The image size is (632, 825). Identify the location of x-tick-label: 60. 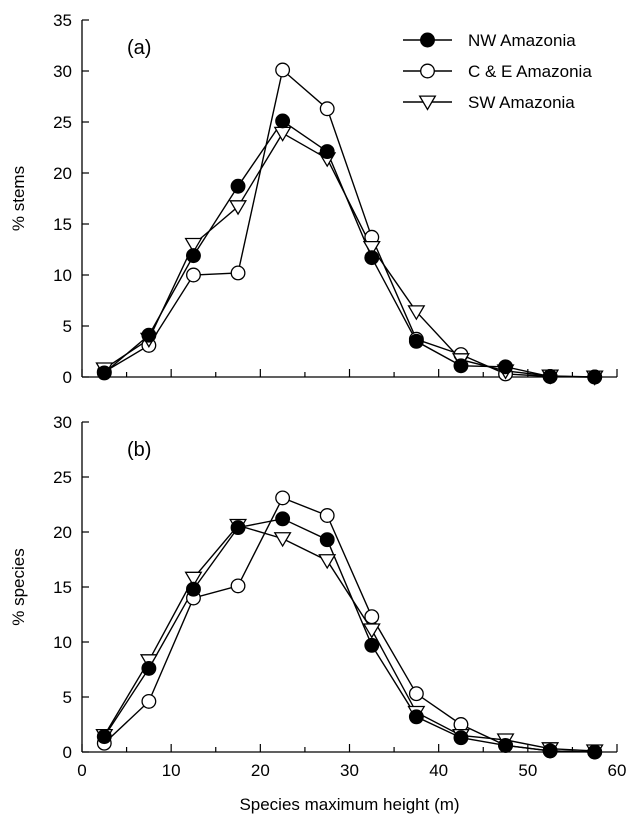
(617, 770).